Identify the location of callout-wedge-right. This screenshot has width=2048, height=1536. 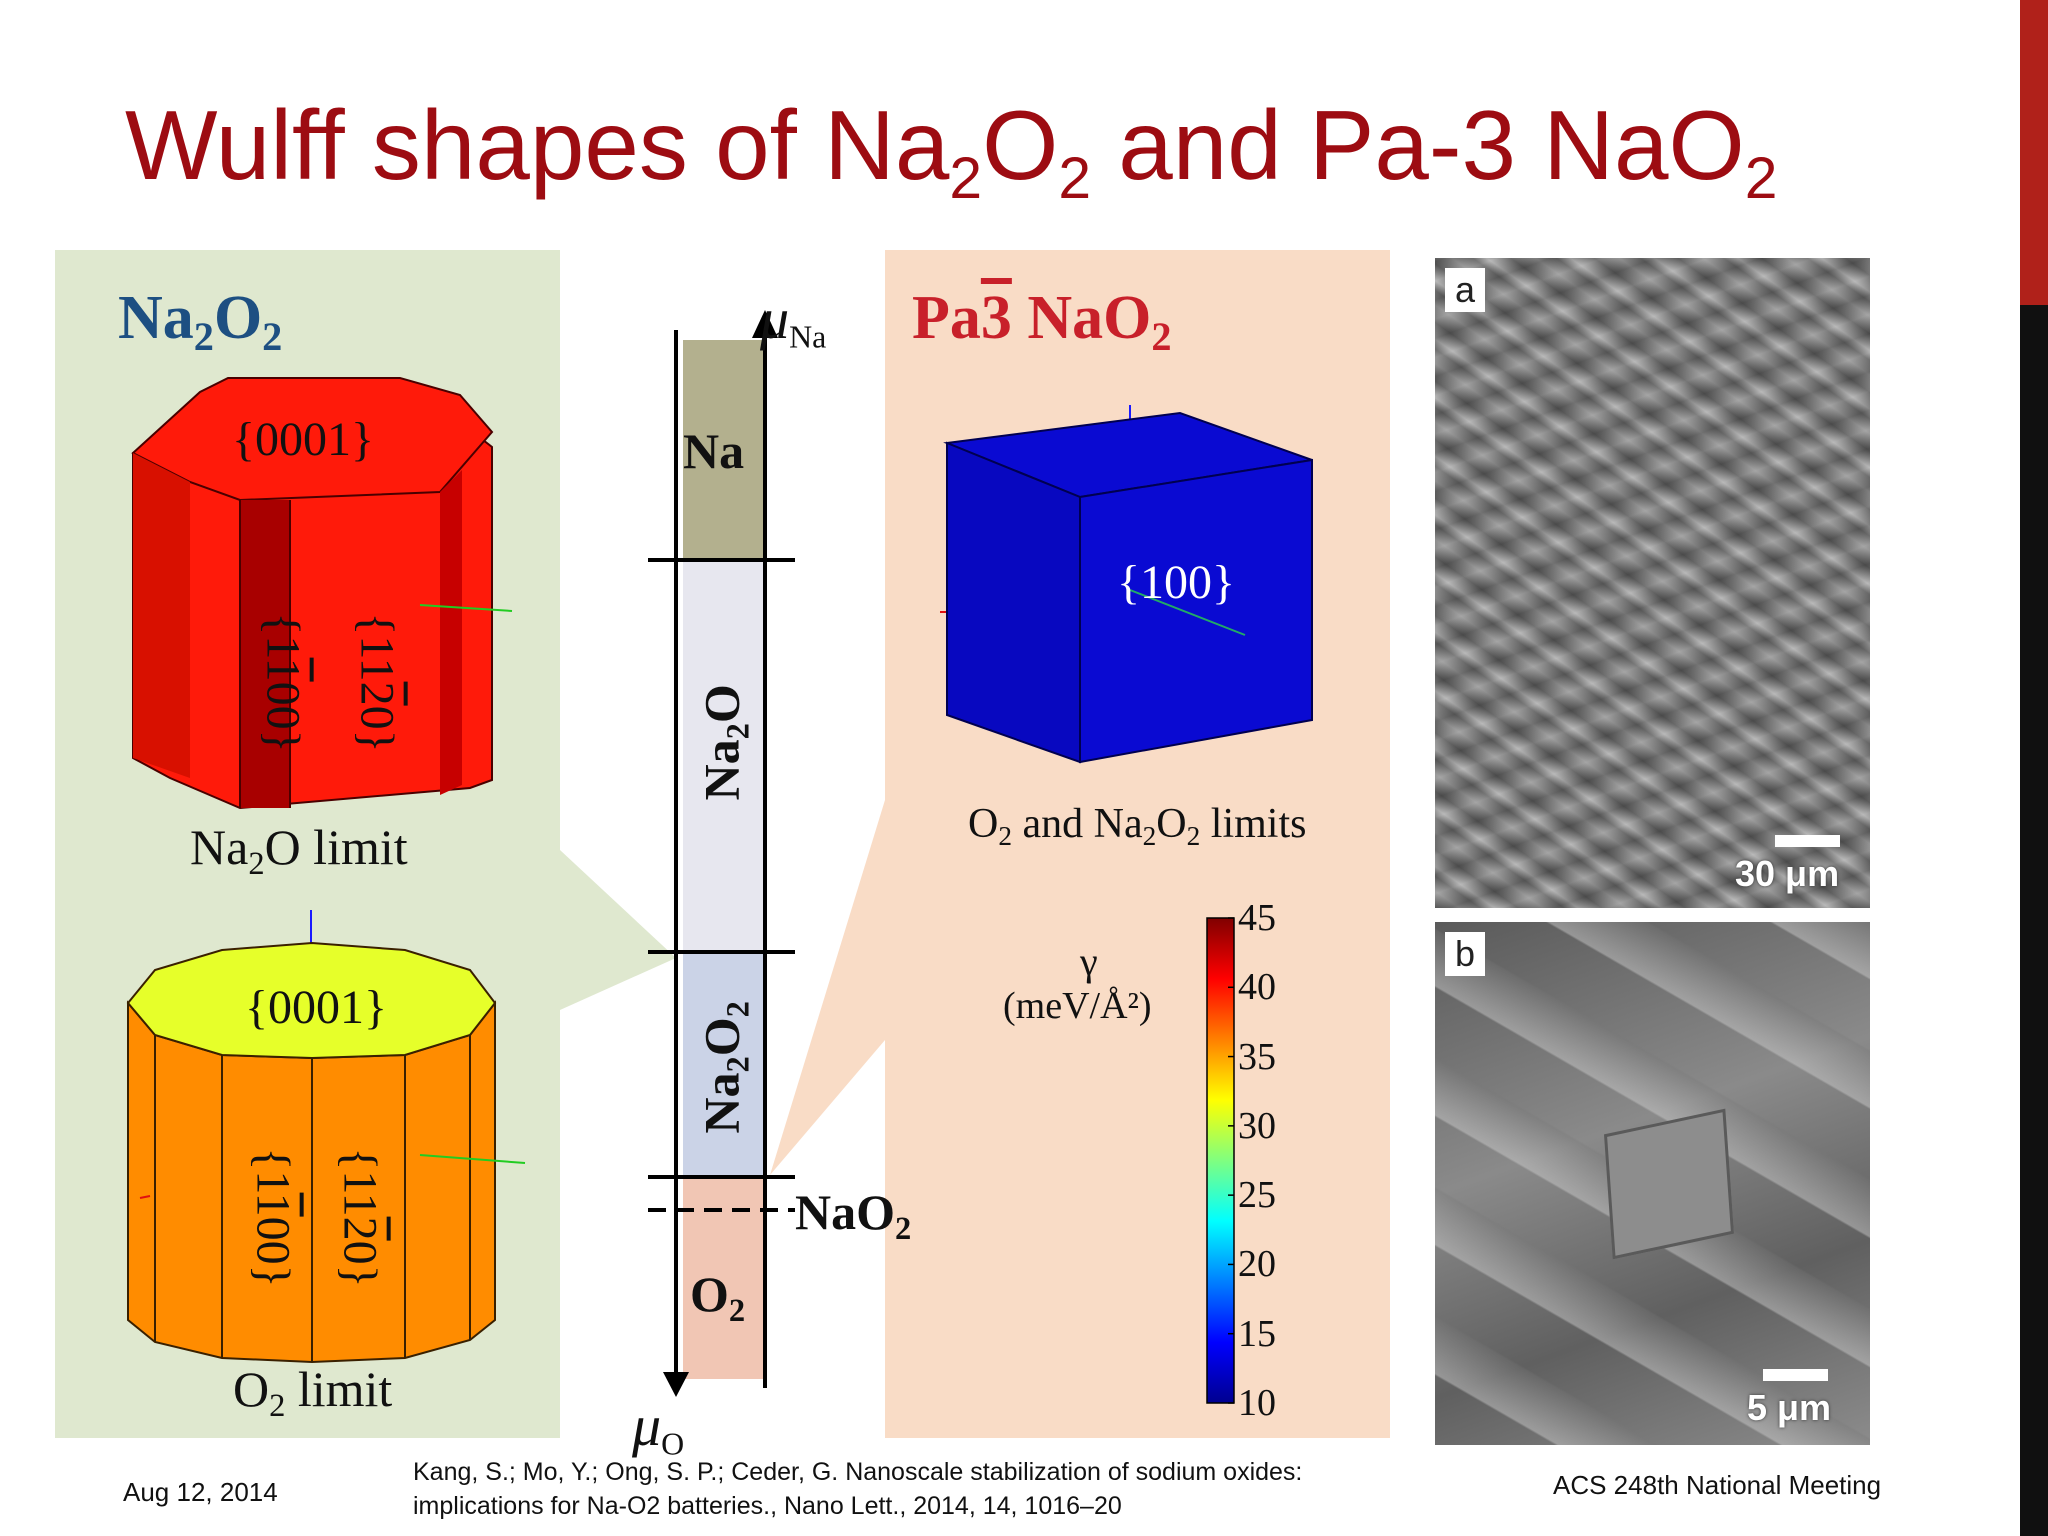
(827, 987).